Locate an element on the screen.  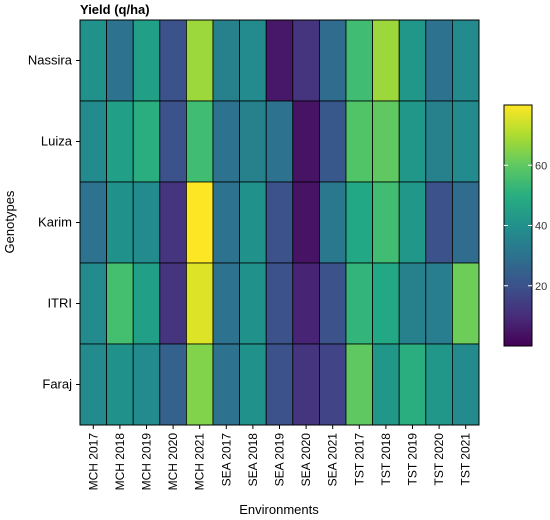
x-tick-label: MCH 2021 is located at coordinates (200, 462).